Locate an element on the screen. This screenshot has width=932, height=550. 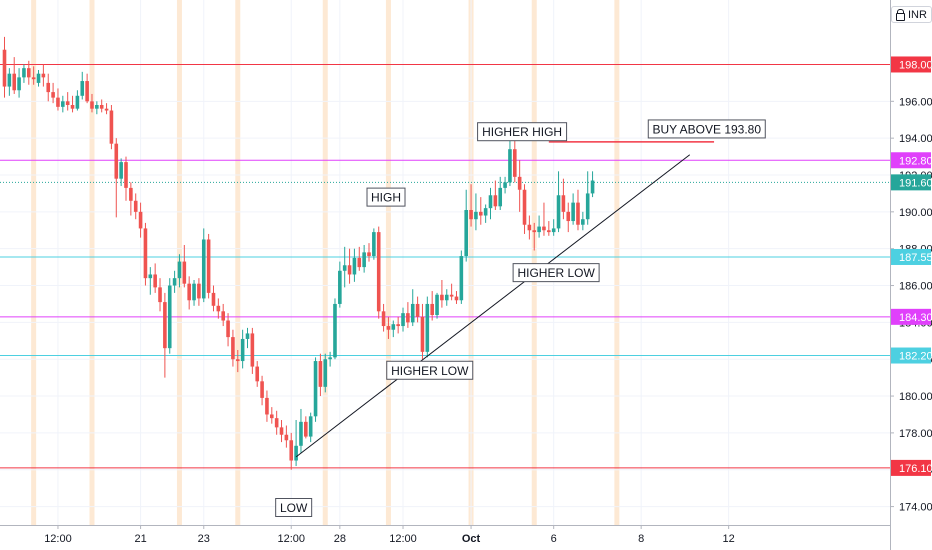
price-tag: 198.00 is located at coordinates (911, 64).